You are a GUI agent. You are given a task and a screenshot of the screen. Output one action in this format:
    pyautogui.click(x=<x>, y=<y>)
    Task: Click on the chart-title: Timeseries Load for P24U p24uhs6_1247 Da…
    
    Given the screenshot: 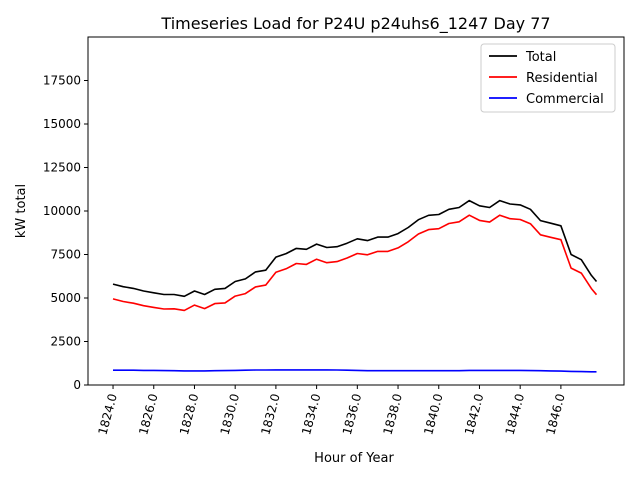 What is the action you would take?
    pyautogui.click(x=355, y=24)
    